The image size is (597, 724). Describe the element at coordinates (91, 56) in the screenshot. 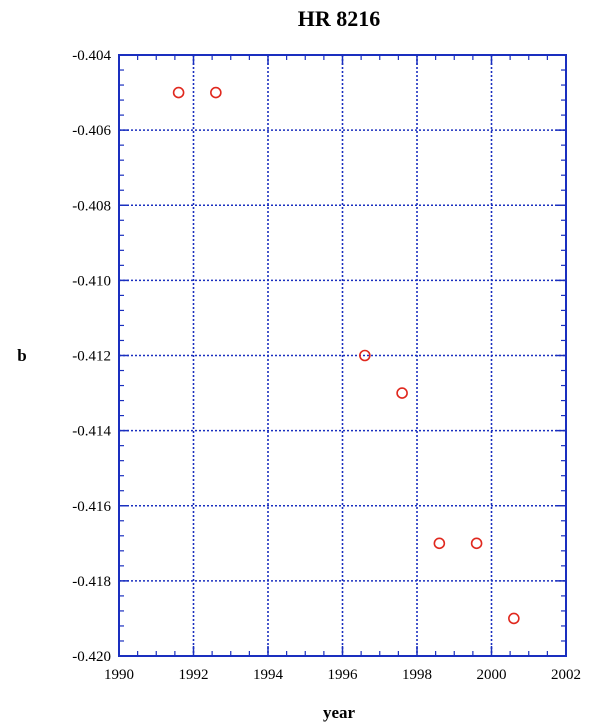

I see `y-tick-label: -0.404` at that location.